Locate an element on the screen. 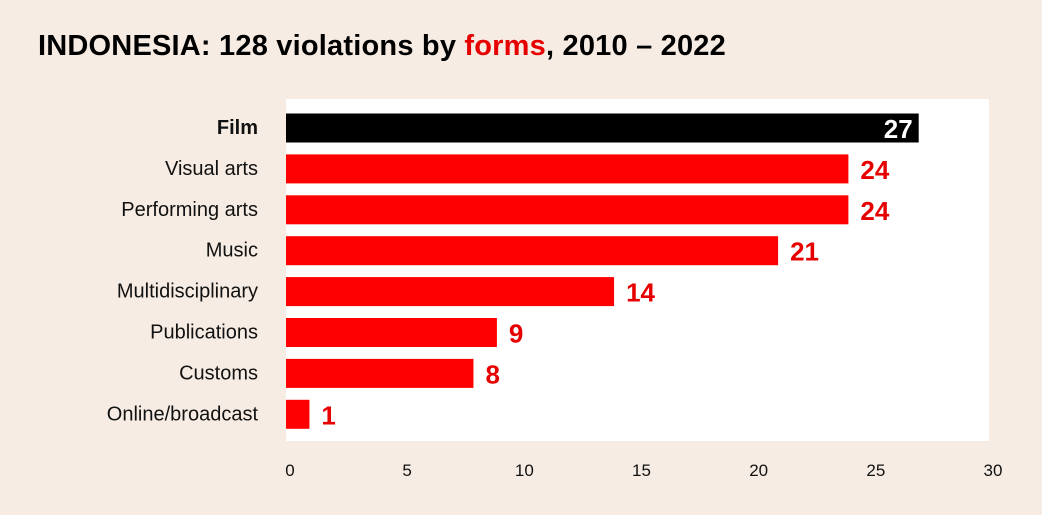 Image resolution: width=1042 pixels, height=515 pixels. title-suffix: , 2010 – 2022 is located at coordinates (635, 46).